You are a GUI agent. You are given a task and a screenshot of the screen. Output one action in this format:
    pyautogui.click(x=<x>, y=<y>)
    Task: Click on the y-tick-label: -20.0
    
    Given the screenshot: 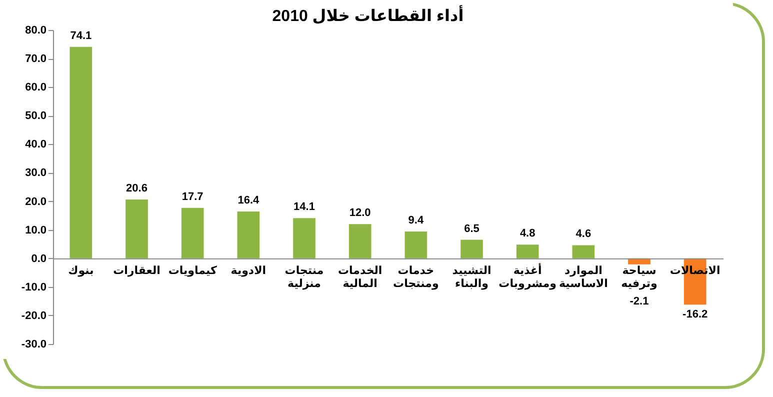 What is the action you would take?
    pyautogui.click(x=33, y=316)
    